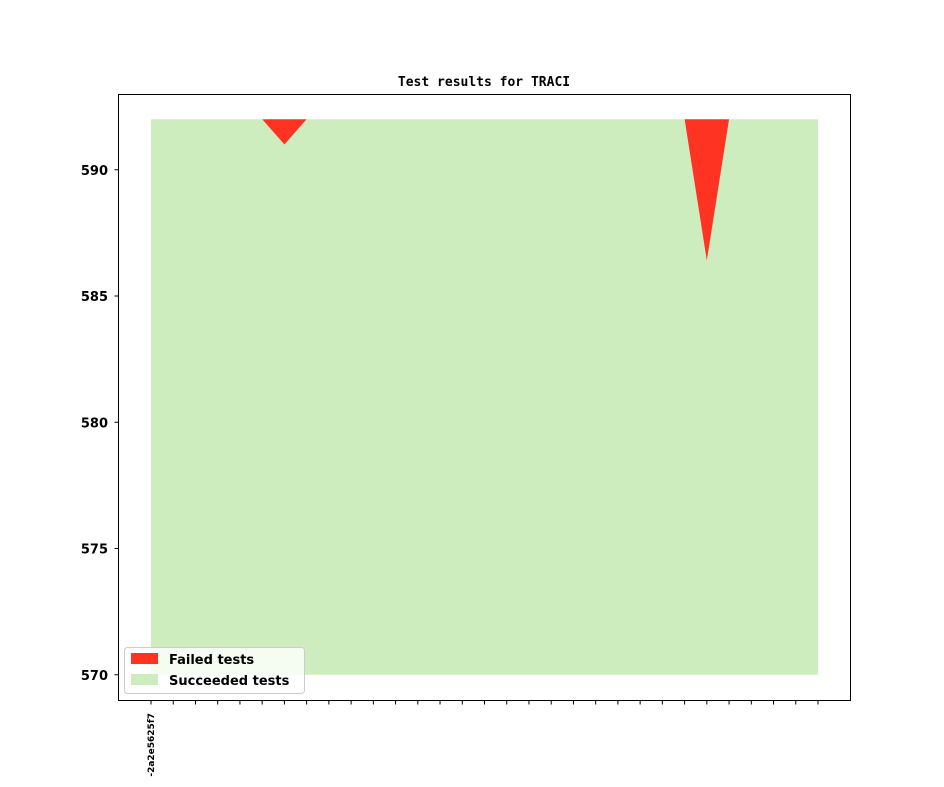 Image resolution: width=944 pixels, height=787 pixels. Describe the element at coordinates (94, 297) in the screenshot. I see `y-tick-label: 585` at that location.